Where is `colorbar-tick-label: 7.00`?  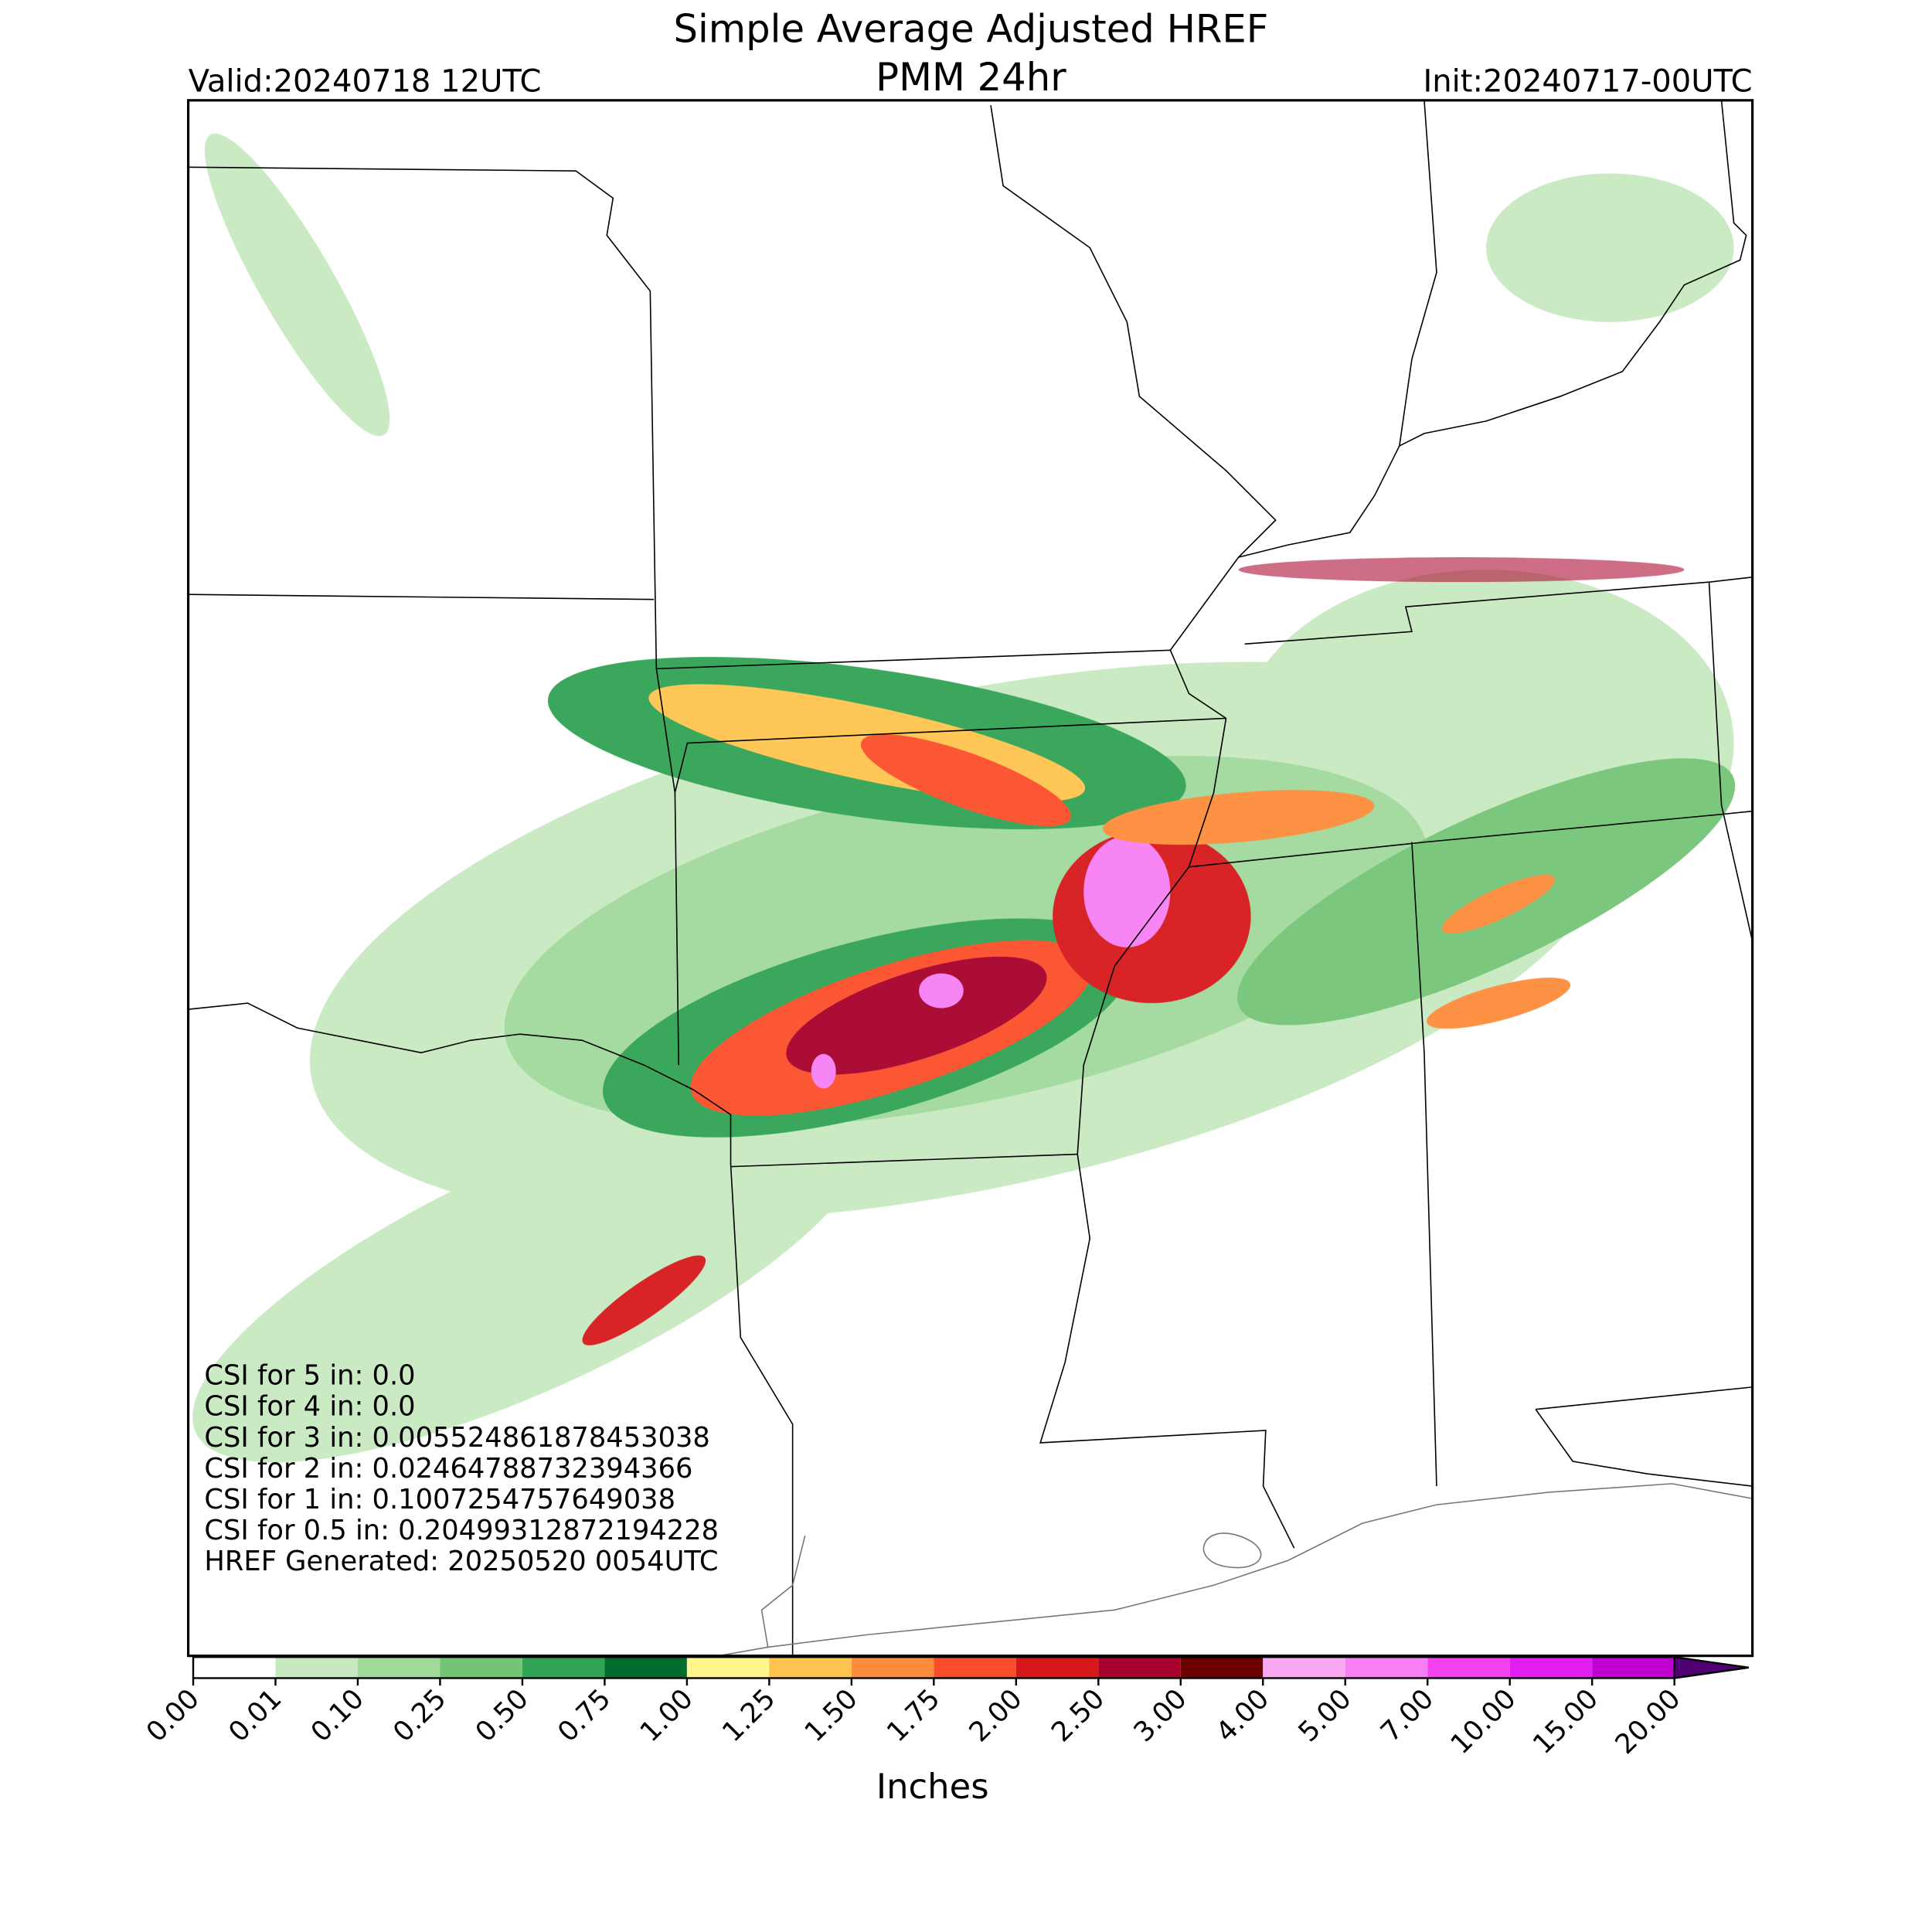 colorbar-tick-label: 7.00 is located at coordinates (1407, 1715).